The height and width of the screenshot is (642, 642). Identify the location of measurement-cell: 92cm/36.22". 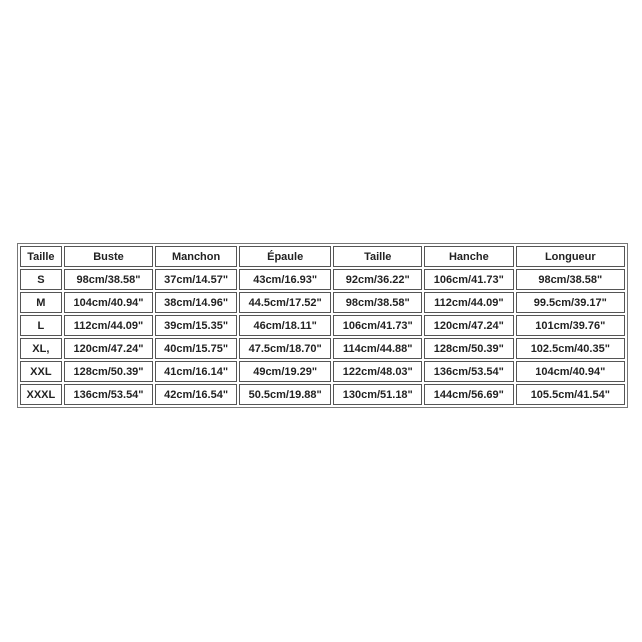
(378, 279).